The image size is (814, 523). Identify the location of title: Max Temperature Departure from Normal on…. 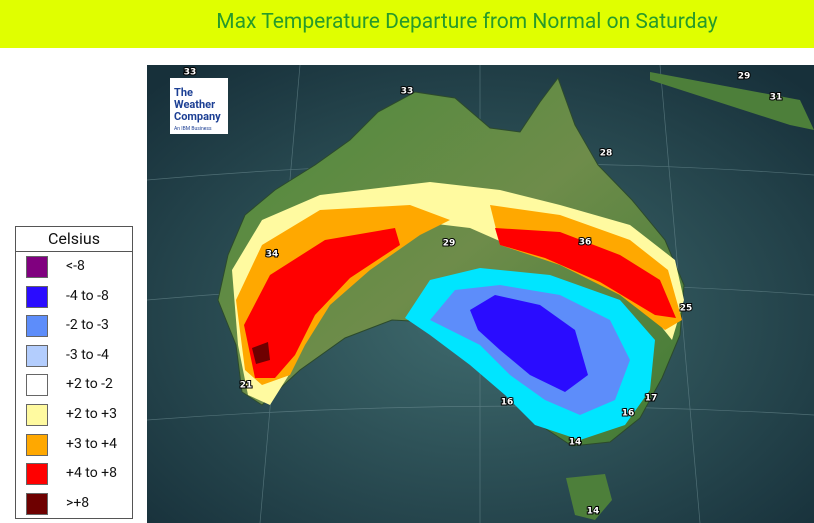
(467, 22).